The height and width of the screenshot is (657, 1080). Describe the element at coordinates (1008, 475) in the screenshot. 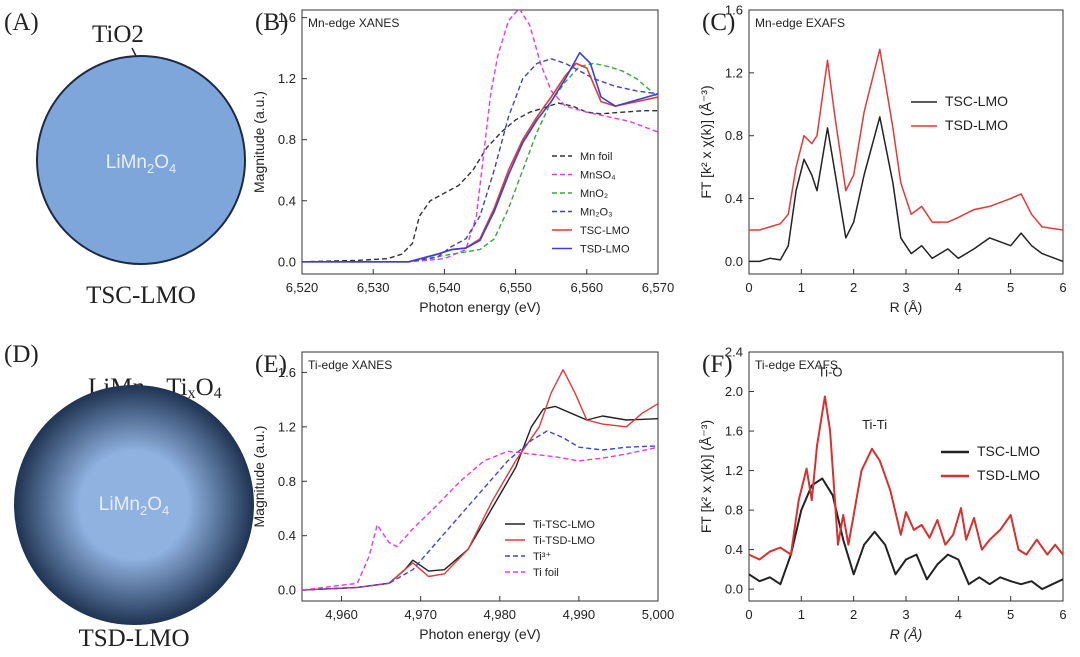

I see `chart-f-legend-label: TSD-LMO` at that location.